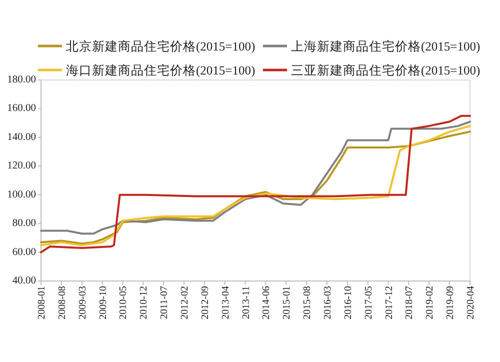  I want to click on x-tick-label: 2010-12, so click(144, 303).